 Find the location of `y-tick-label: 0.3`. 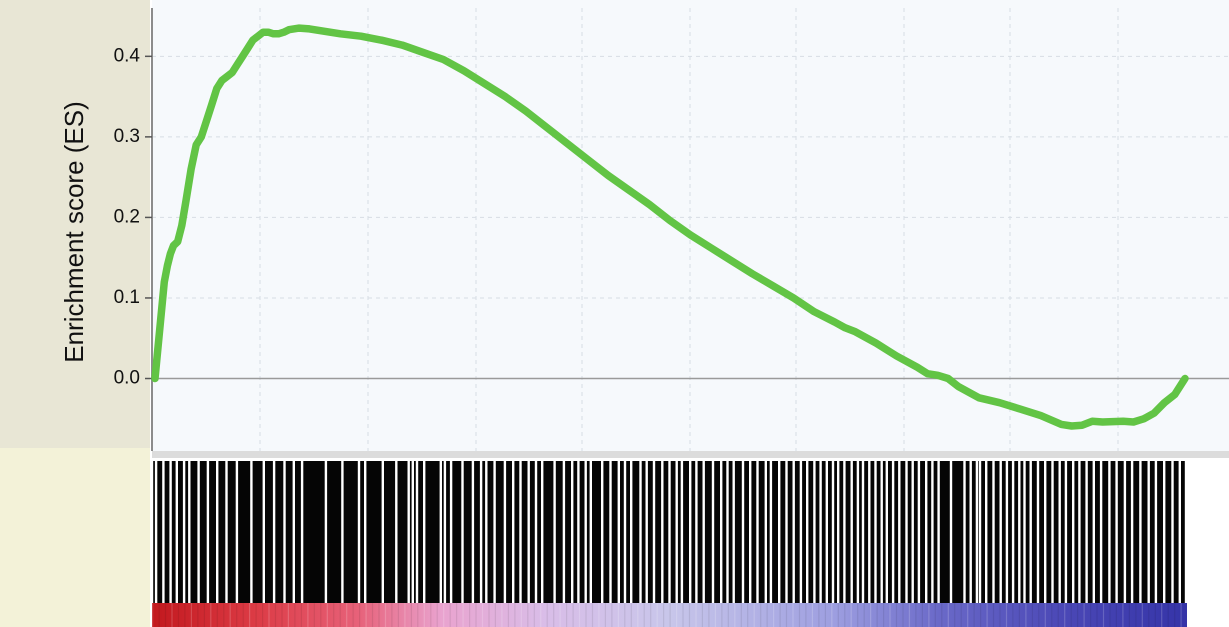

y-tick-label: 0.3 is located at coordinates (127, 136).